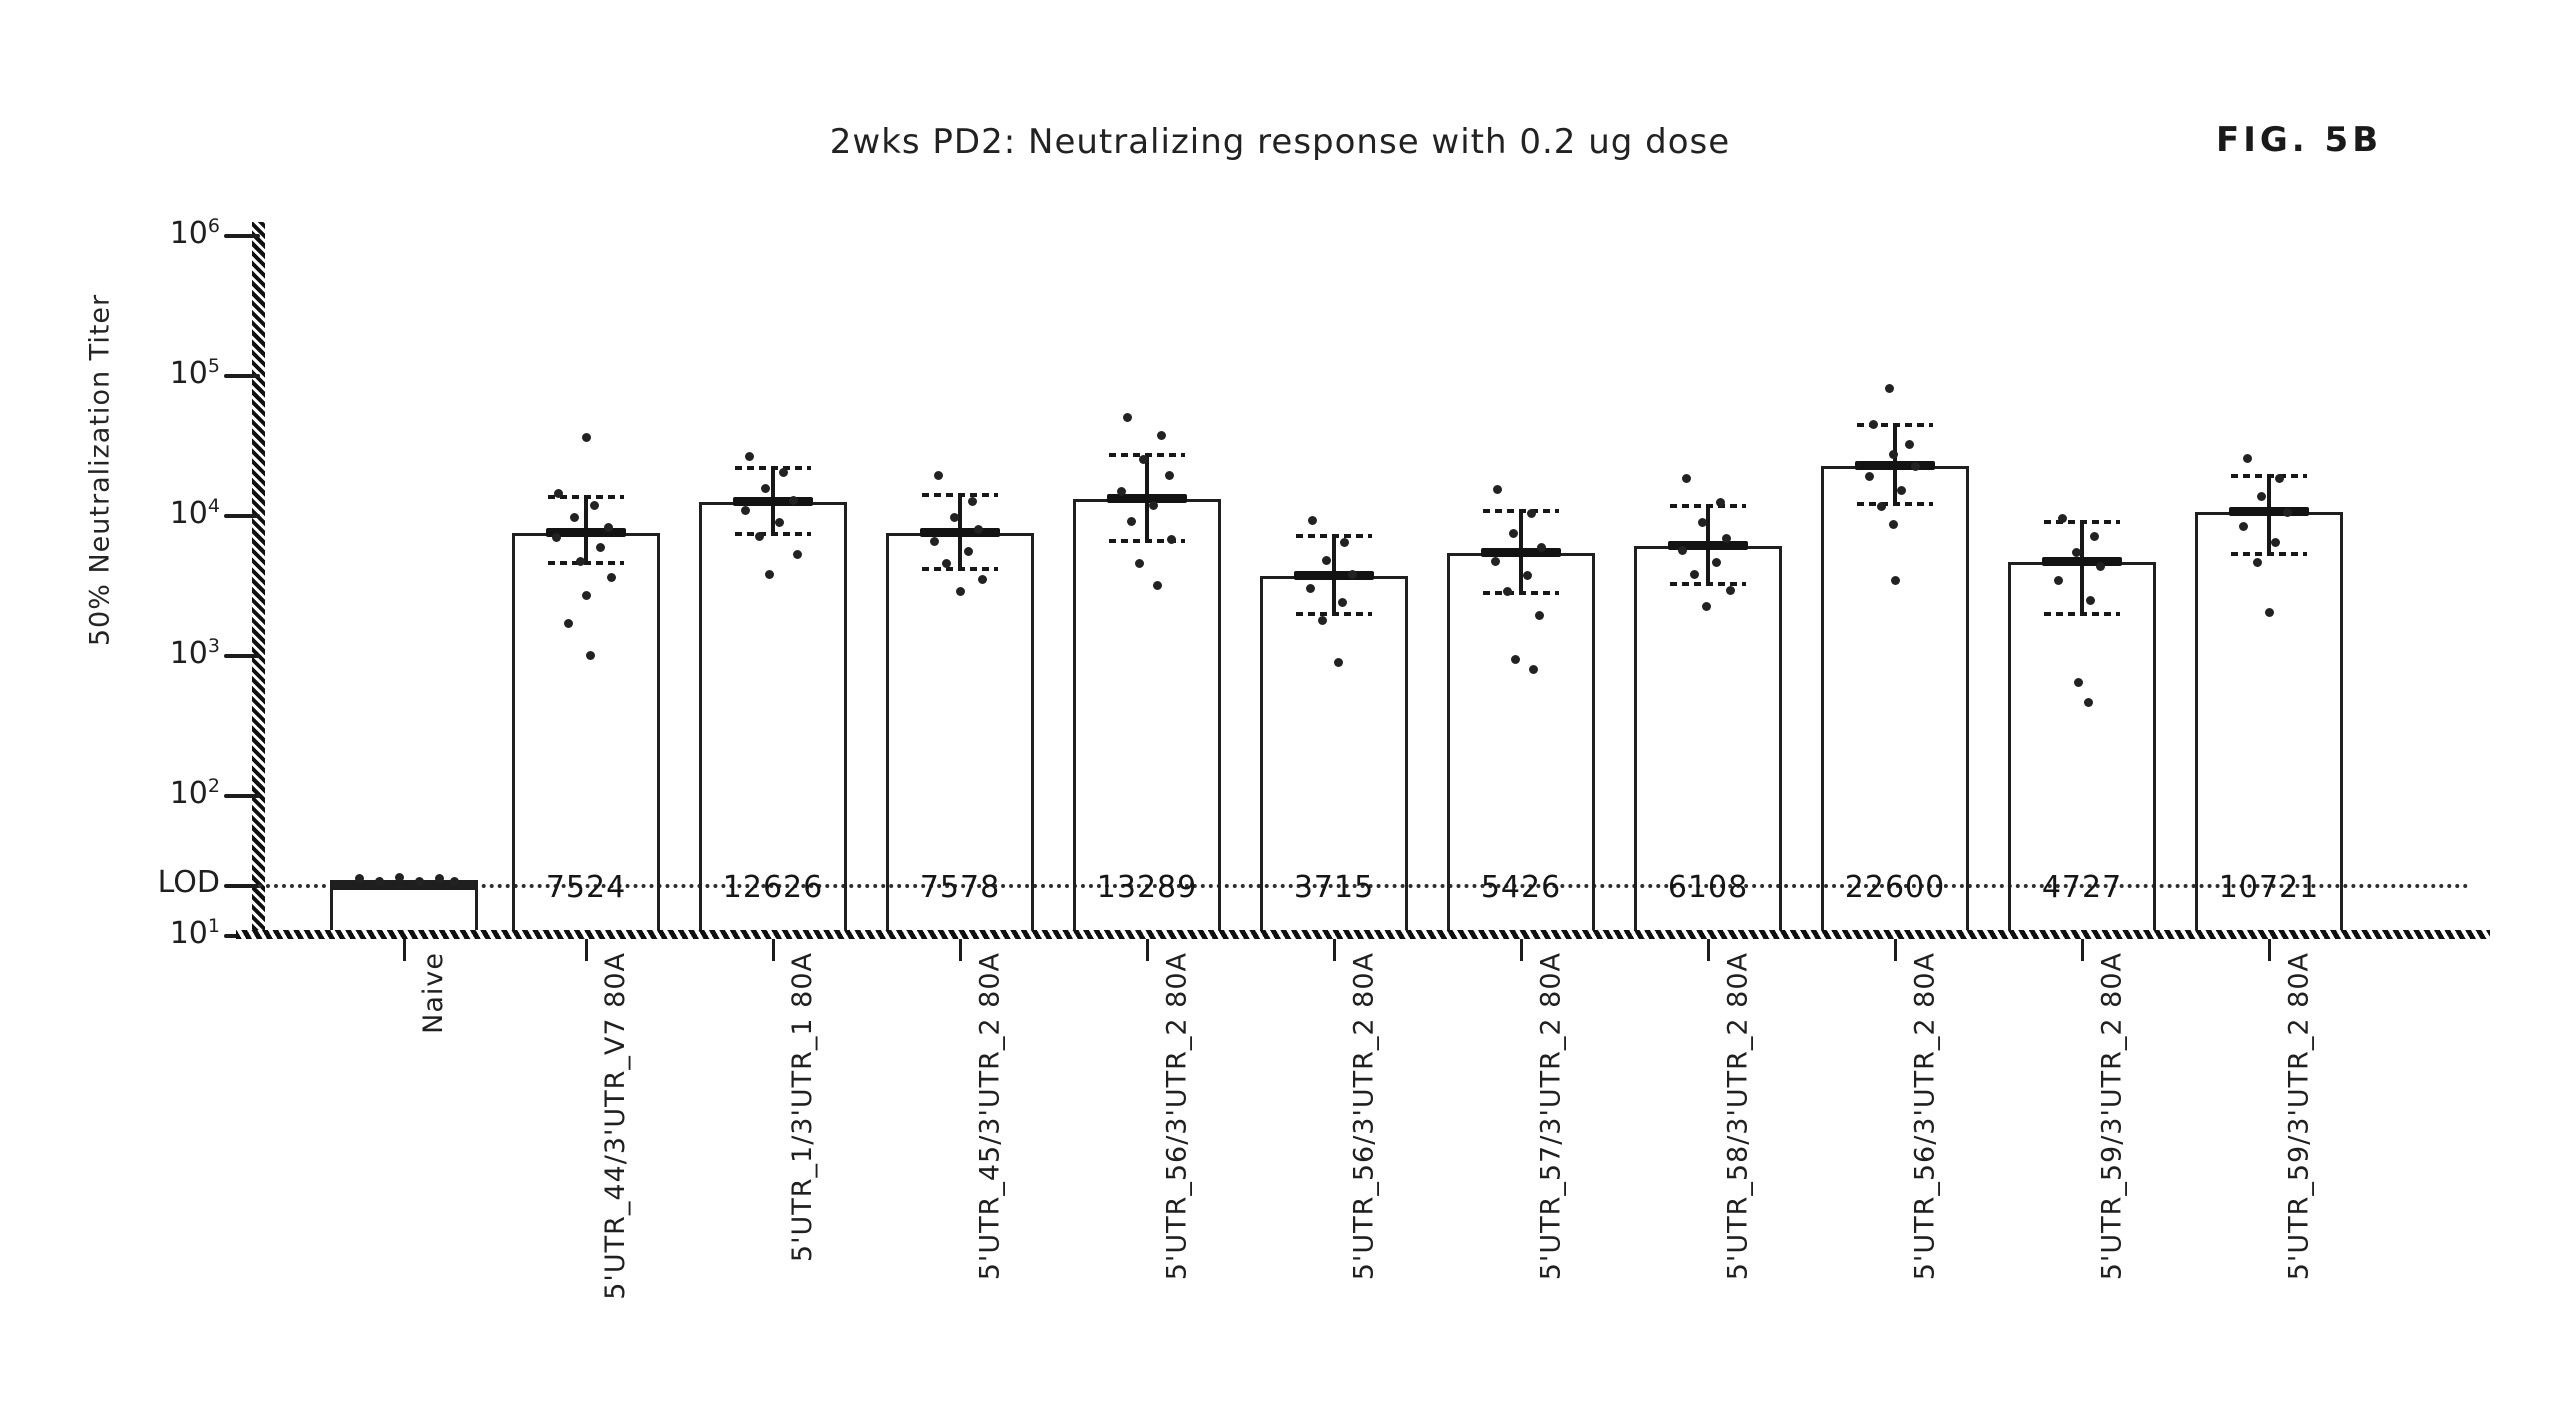  What do you see at coordinates (2082, 567) in the screenshot?
I see `error-whisker` at bounding box center [2082, 567].